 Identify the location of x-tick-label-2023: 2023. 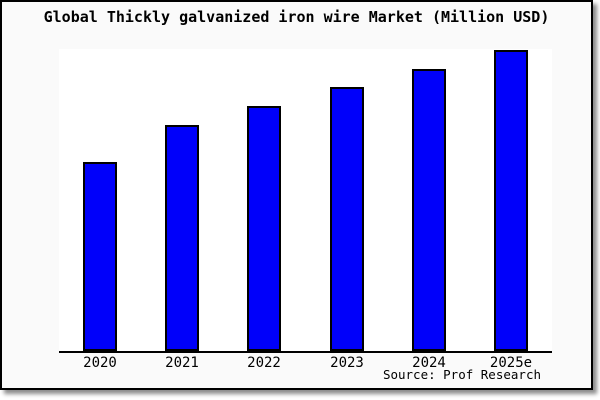
(347, 363).